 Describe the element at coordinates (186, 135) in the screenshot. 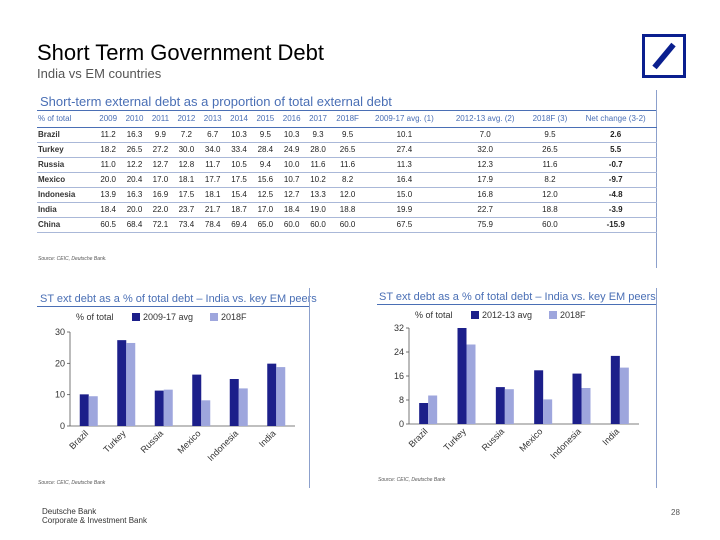

I see `table-cell: 7.2` at that location.